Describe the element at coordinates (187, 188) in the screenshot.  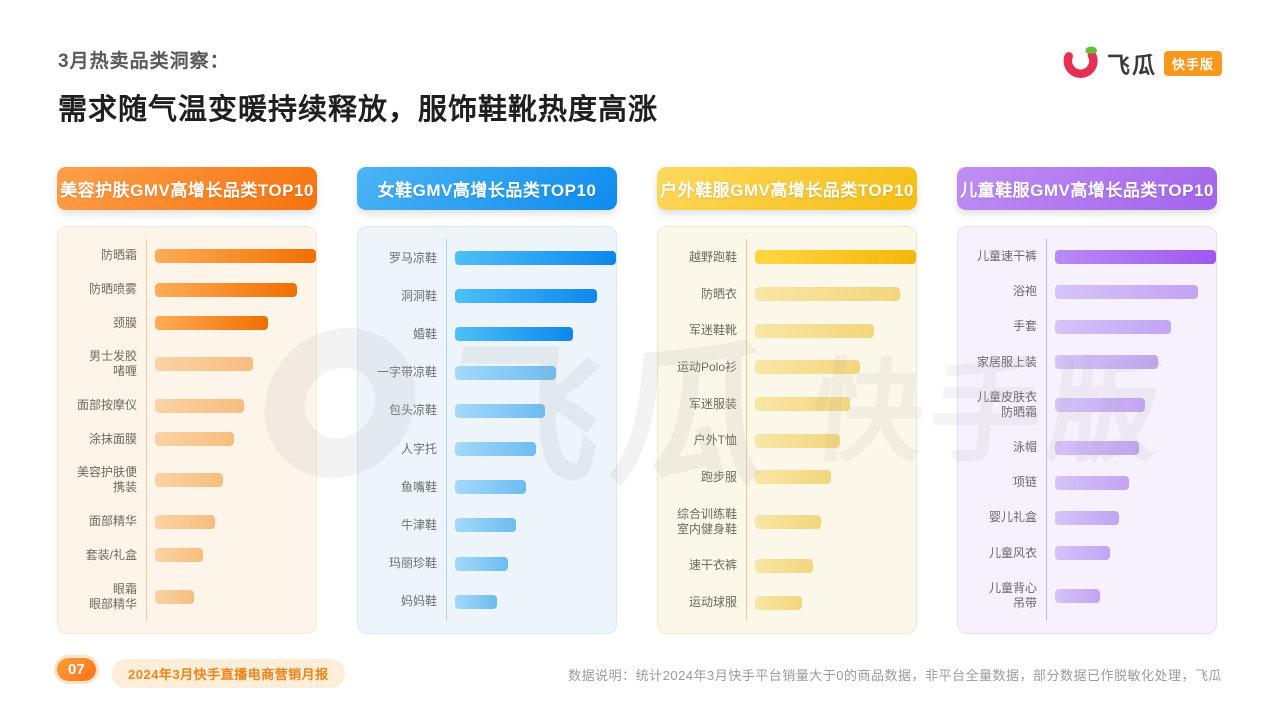
I see `panel-title: 美容护肤GMV高增长品类TOP10` at that location.